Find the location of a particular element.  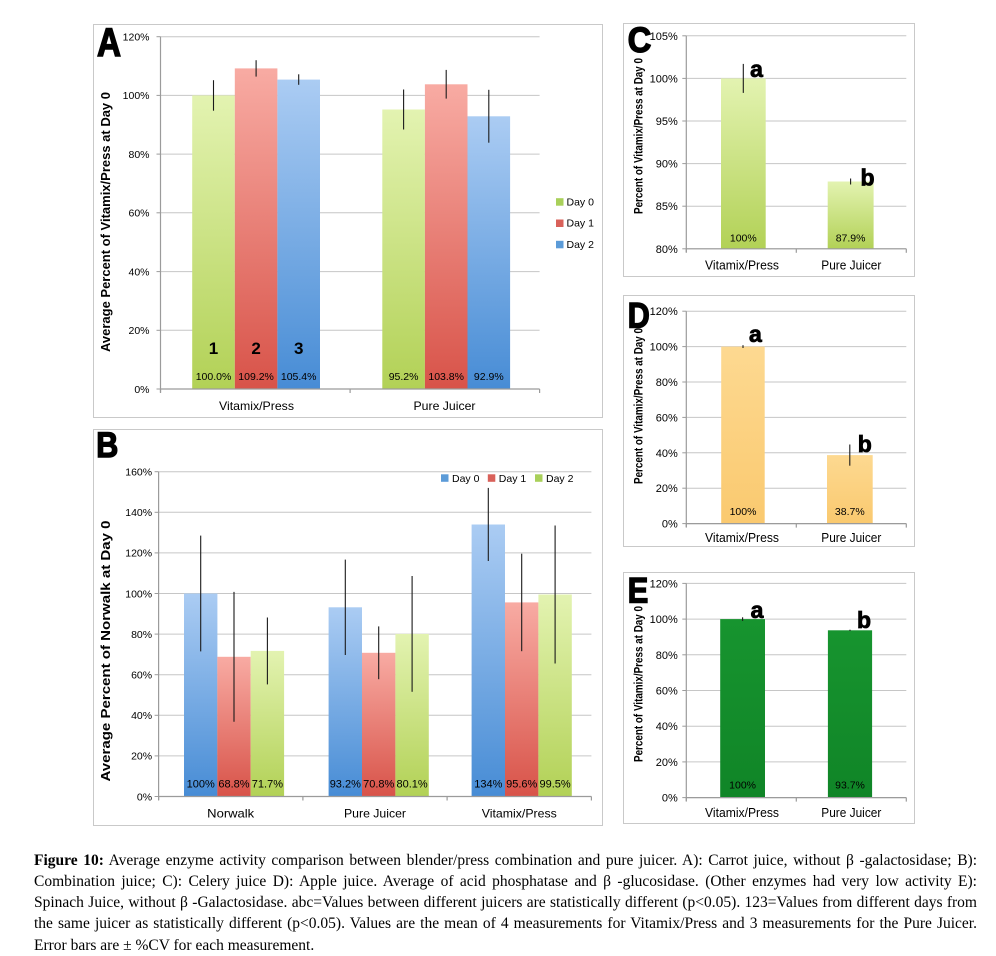

svg-text: 92.9% is located at coordinates (489, 377).